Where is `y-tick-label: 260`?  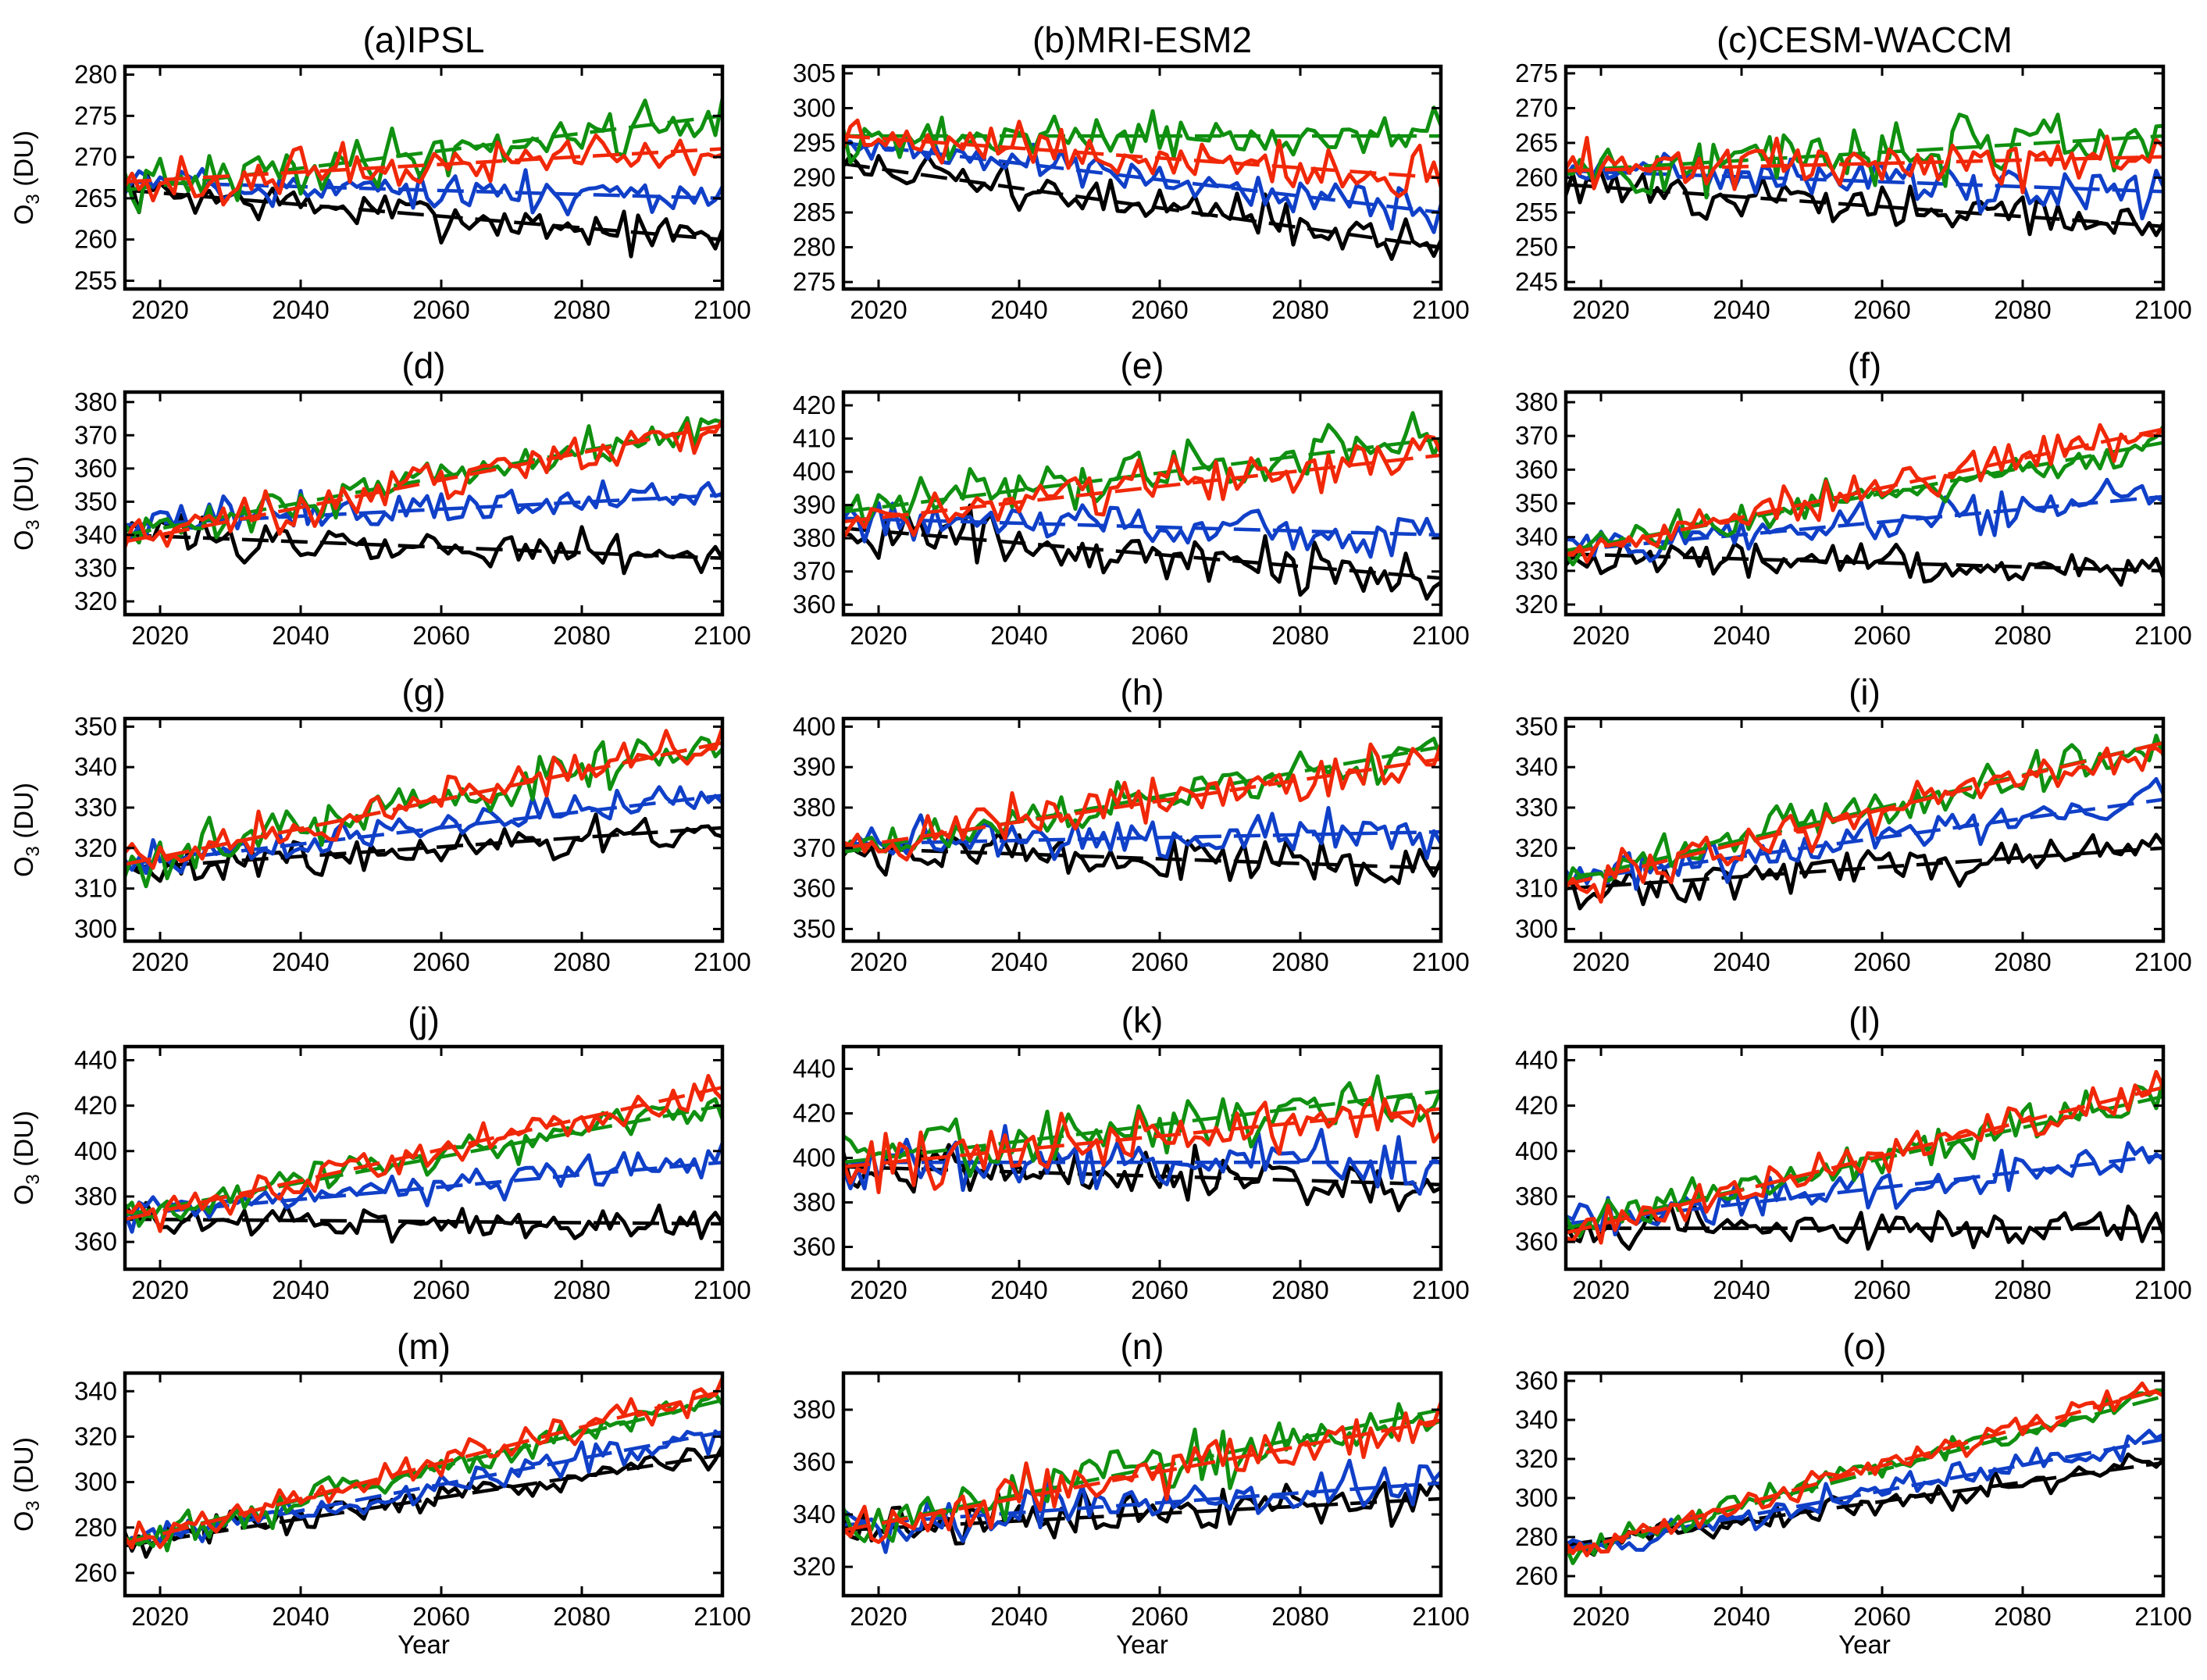
y-tick-label: 260 is located at coordinates (95, 239).